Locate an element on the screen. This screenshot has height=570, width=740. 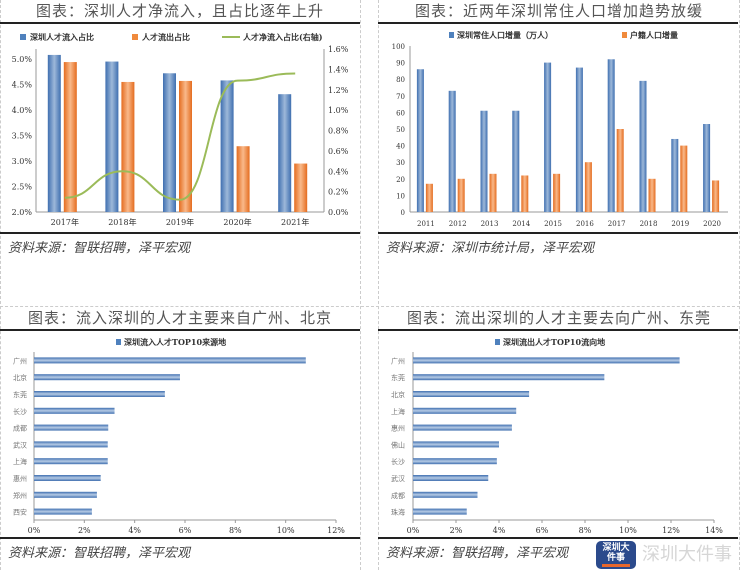
x-tick-label: 2018年 is located at coordinates (122, 222).